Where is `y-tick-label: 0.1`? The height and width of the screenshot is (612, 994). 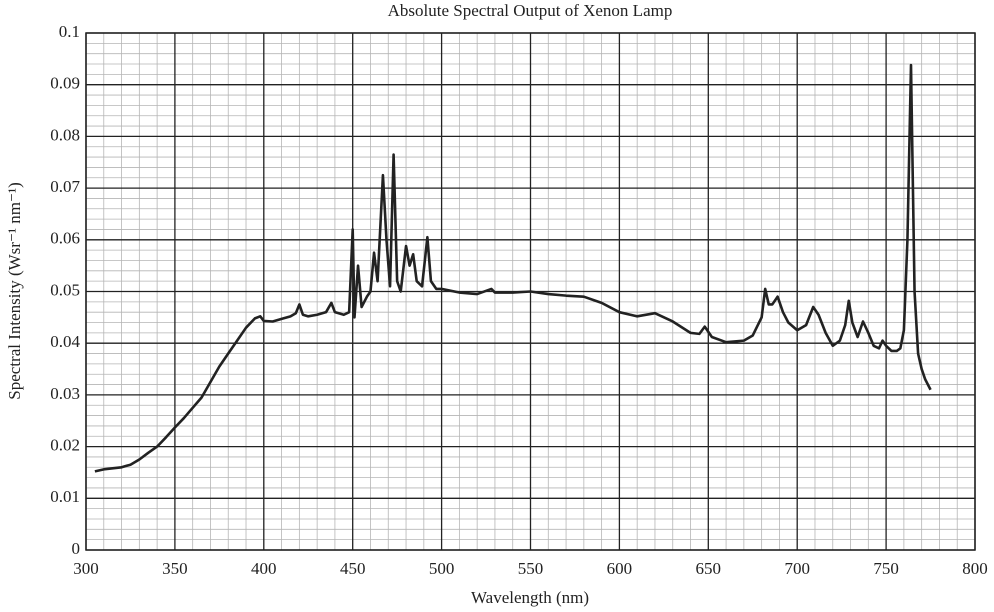
y-tick-label: 0.1 is located at coordinates (69, 31).